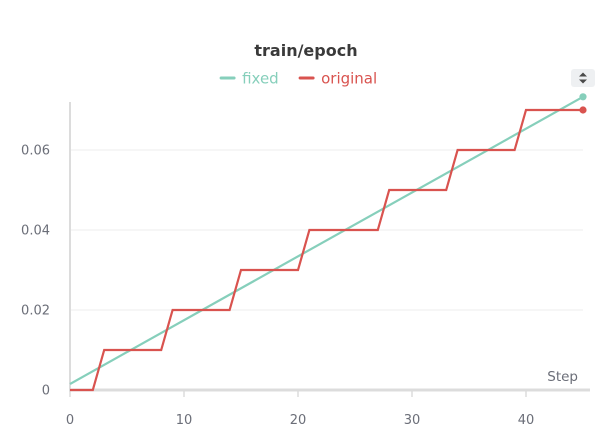  Describe the element at coordinates (349, 79) in the screenshot. I see `legend-label-original: original` at that location.